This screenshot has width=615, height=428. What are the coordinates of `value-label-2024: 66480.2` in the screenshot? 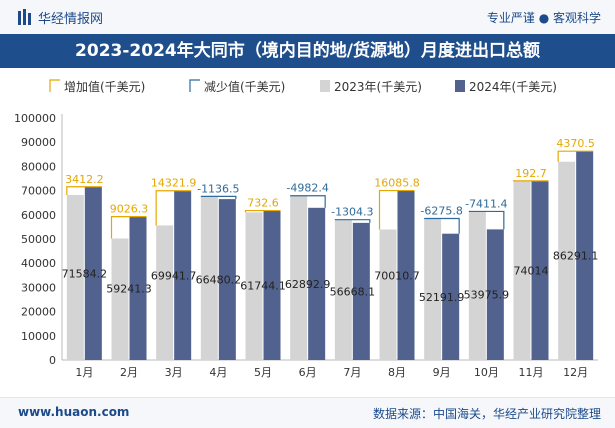 It's located at (219, 280).